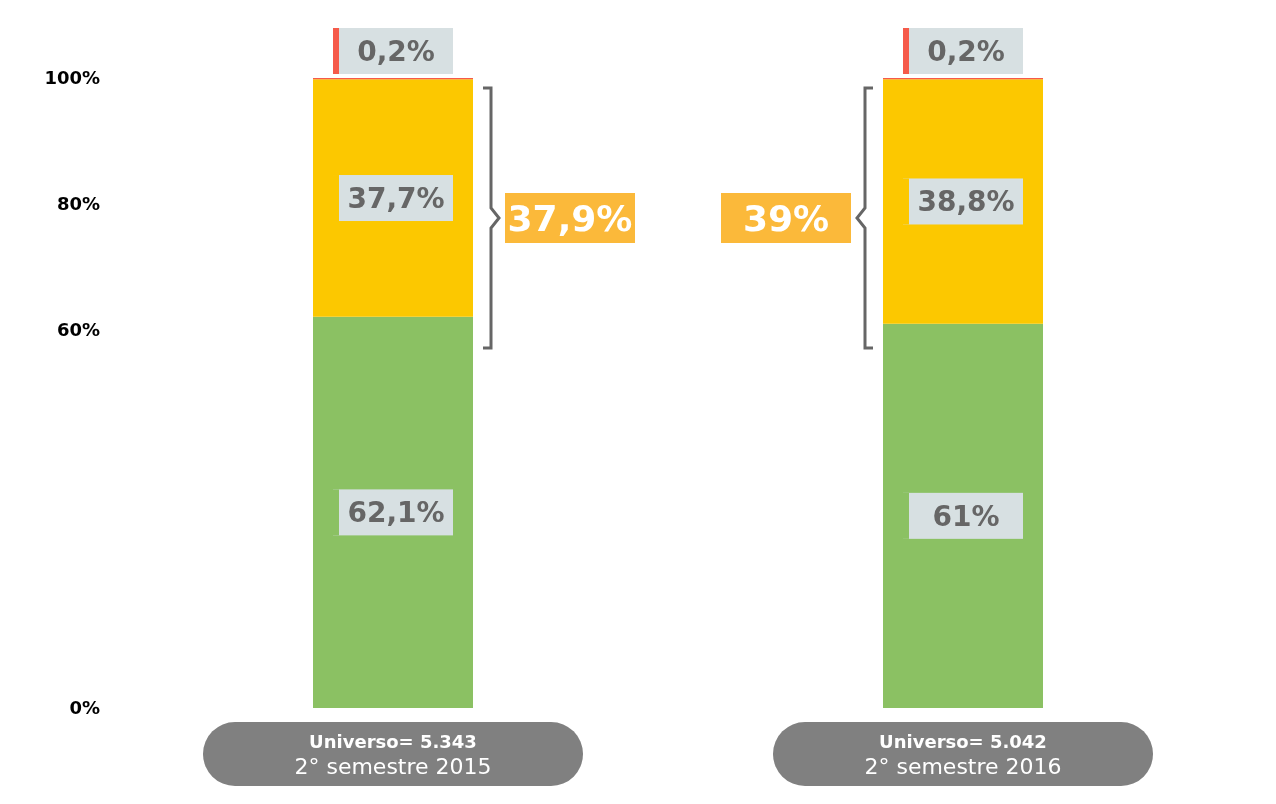 The image size is (1276, 804). I want to click on x-tick-label: Universo= 5.042 2° semestre 2016, so click(963, 755).